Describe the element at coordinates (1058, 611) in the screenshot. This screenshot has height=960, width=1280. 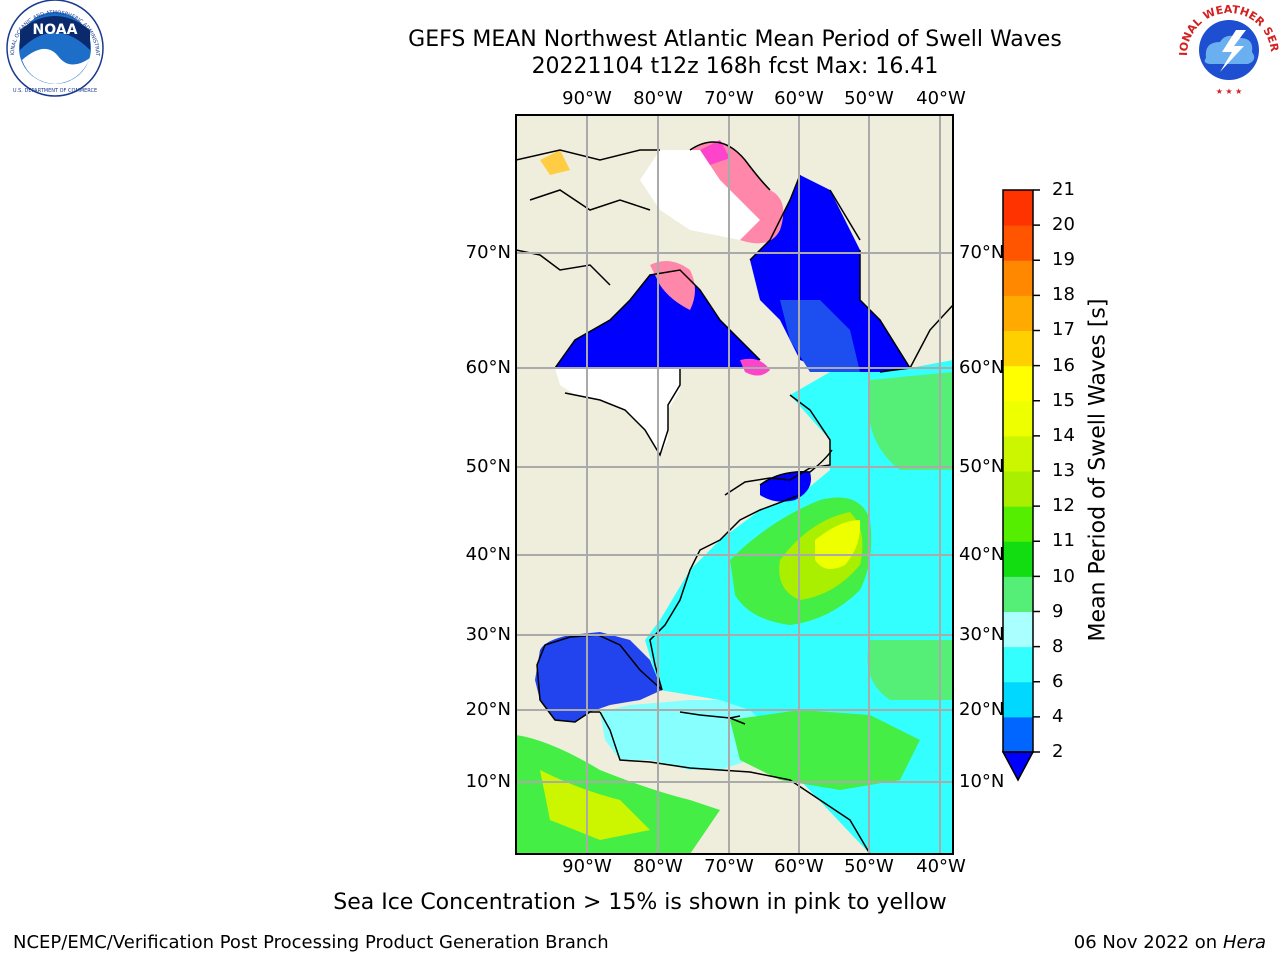
I see `colorbar-tick-label: 9` at that location.